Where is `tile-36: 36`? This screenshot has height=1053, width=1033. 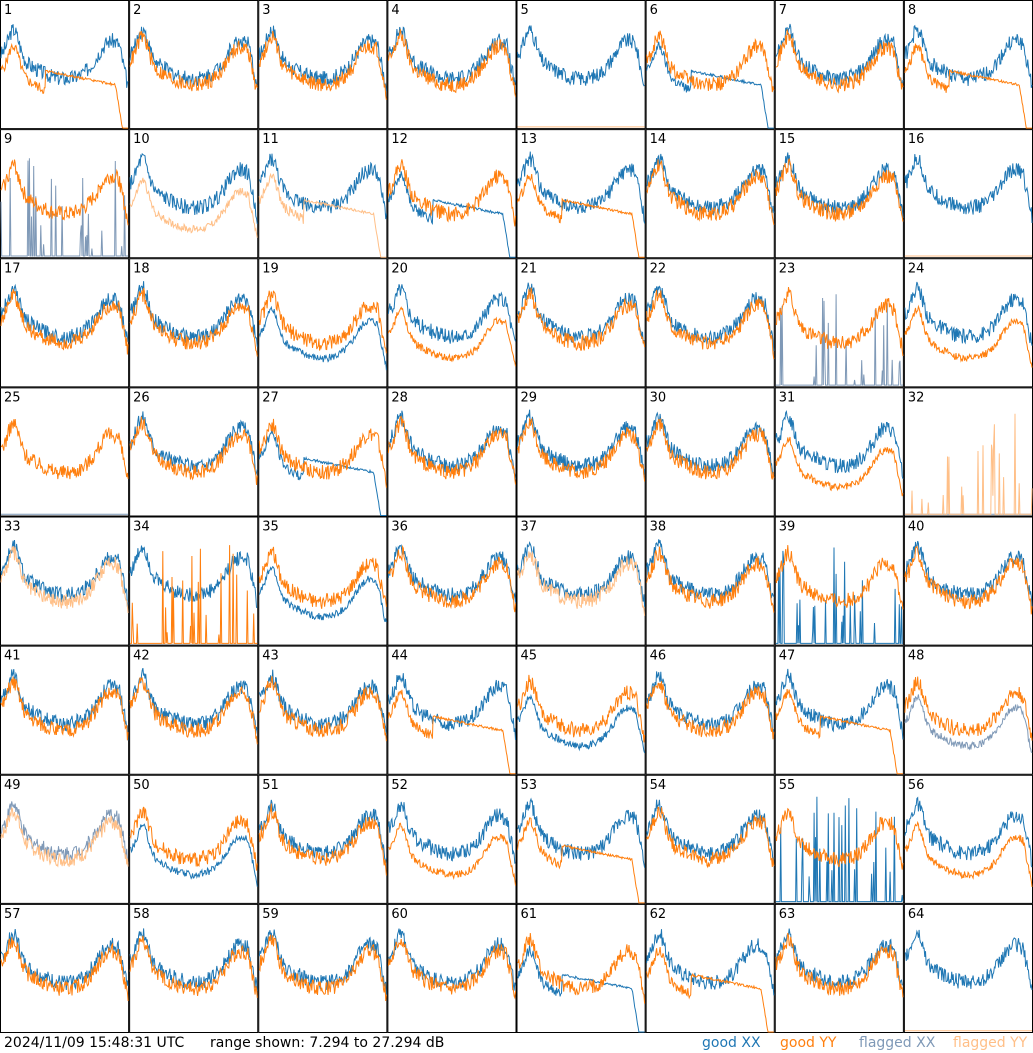
tile-36: 36 is located at coordinates (452, 581).